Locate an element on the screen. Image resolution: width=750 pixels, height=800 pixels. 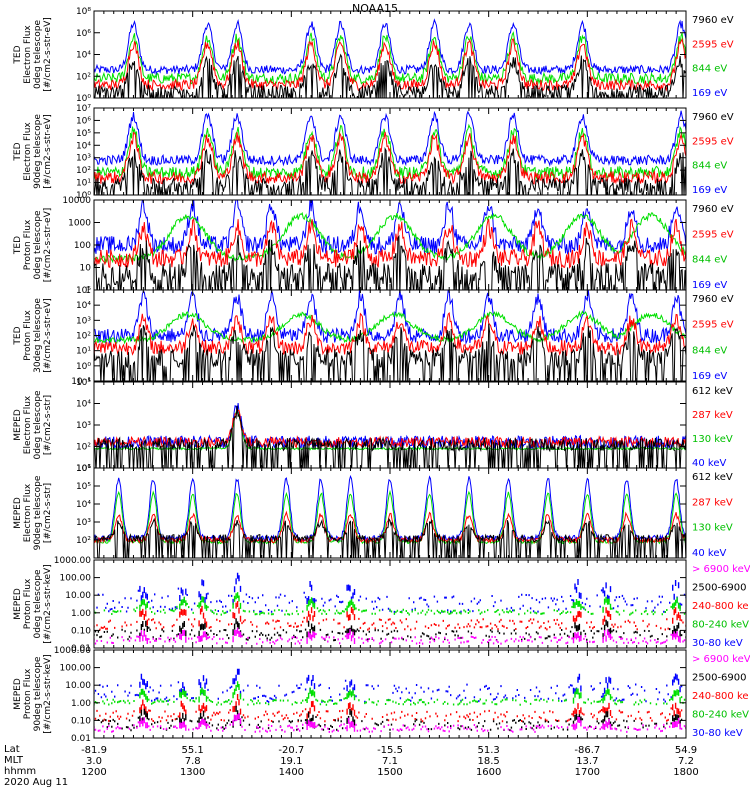
y-tick-label: 10⁷ is located at coordinates (83, 109).